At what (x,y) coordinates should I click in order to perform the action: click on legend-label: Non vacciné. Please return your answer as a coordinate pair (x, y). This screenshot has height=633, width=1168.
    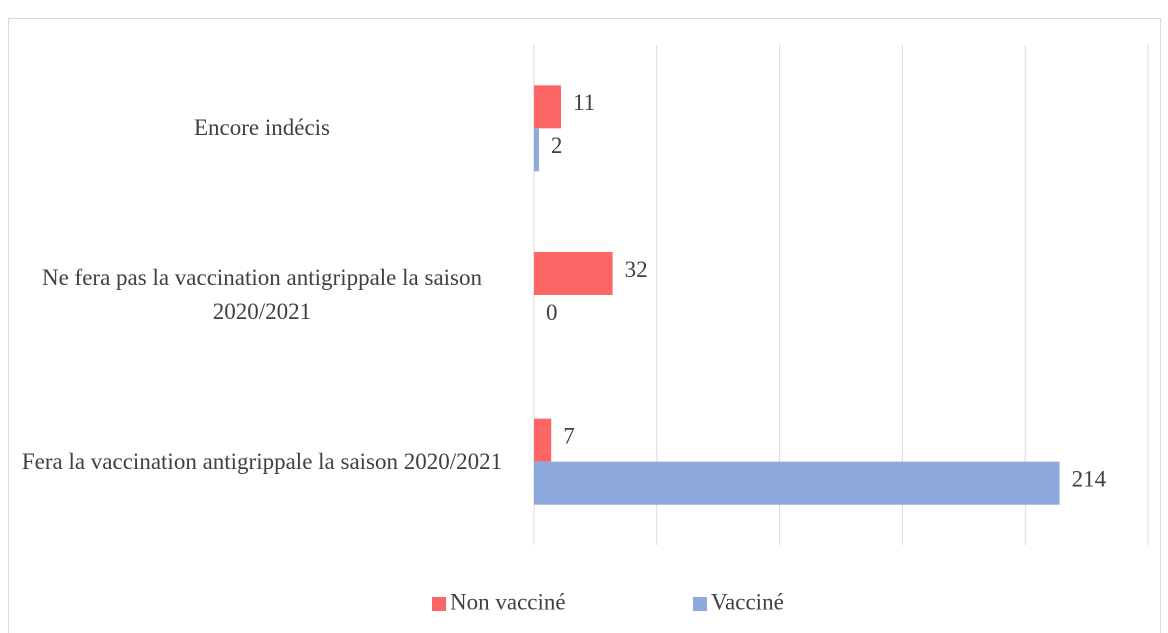
    Looking at the image, I should click on (508, 601).